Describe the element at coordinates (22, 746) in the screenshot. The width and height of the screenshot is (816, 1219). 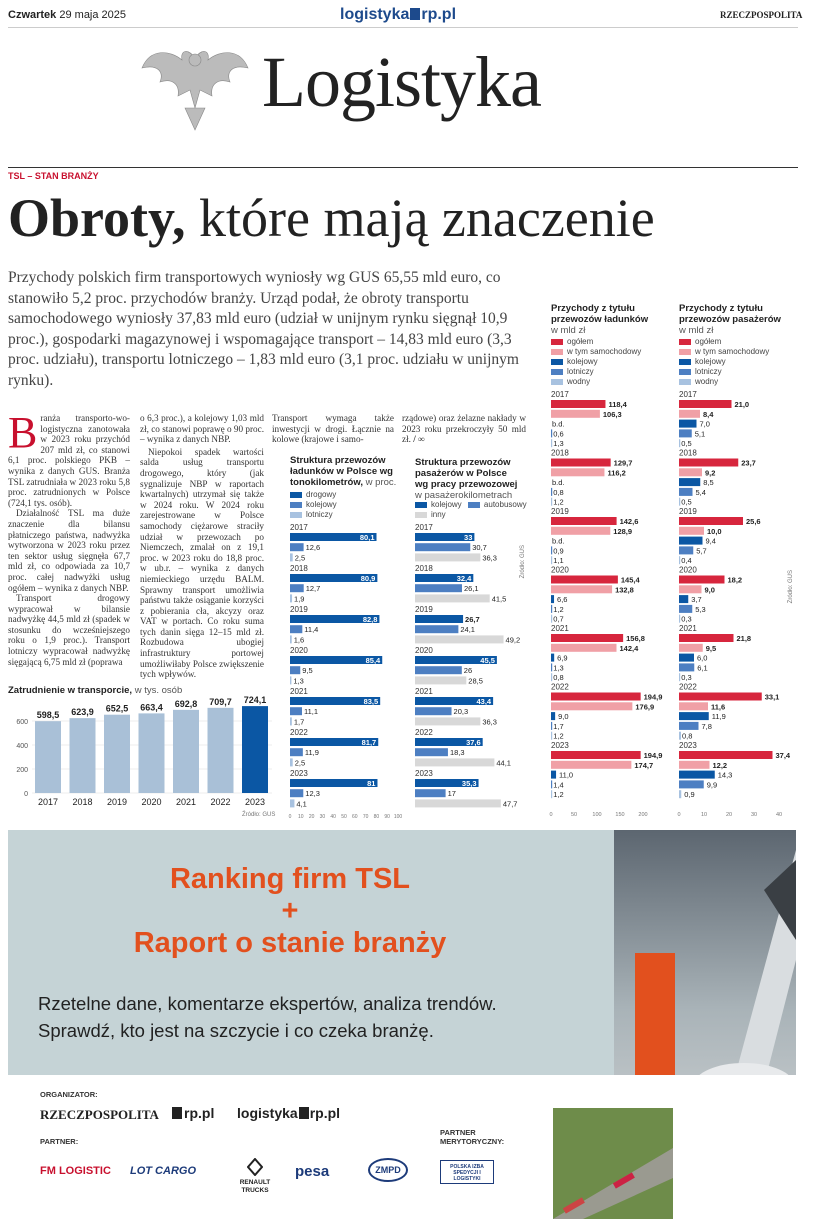
I see `y-tick-label: 400` at that location.